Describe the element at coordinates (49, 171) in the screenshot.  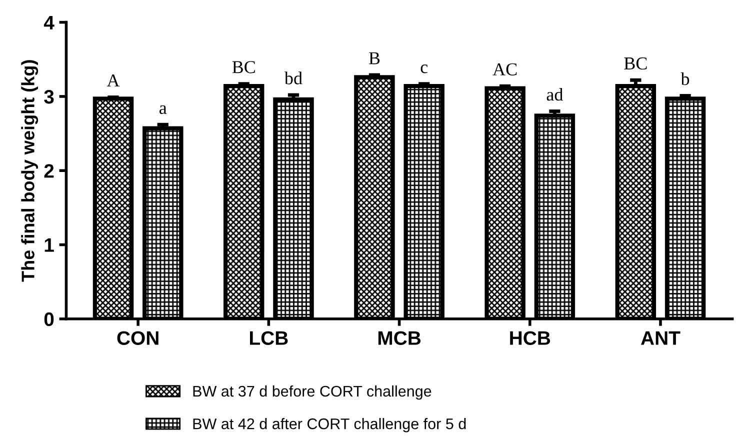
I see `y-tick-label: 2` at that location.